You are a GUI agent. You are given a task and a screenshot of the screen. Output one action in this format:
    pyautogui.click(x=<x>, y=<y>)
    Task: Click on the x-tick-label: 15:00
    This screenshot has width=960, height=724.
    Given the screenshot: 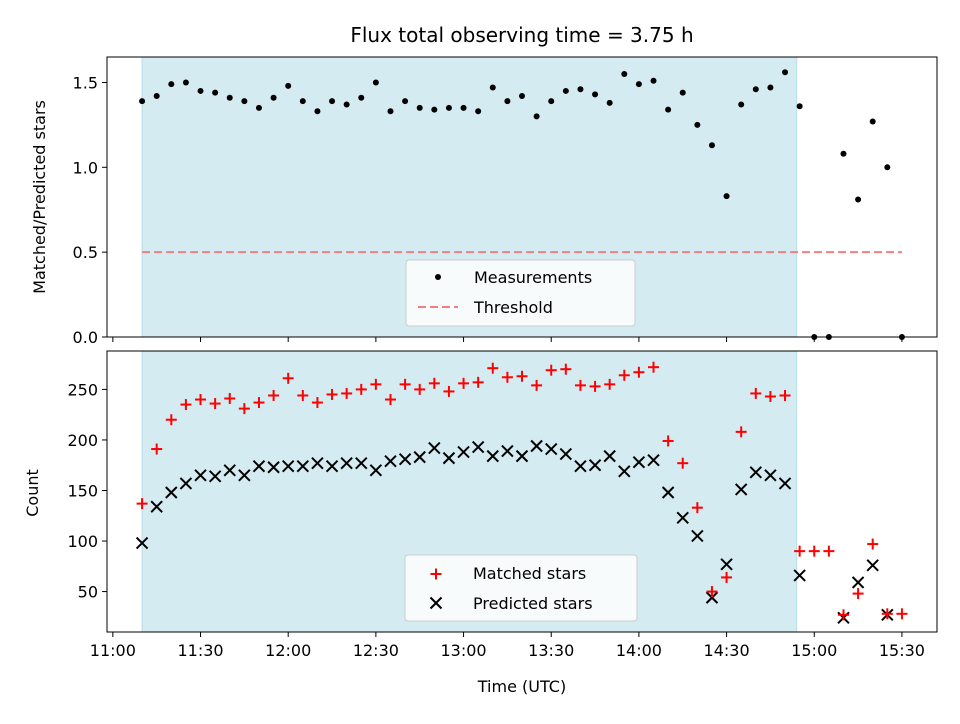 What is the action you would take?
    pyautogui.click(x=814, y=650)
    